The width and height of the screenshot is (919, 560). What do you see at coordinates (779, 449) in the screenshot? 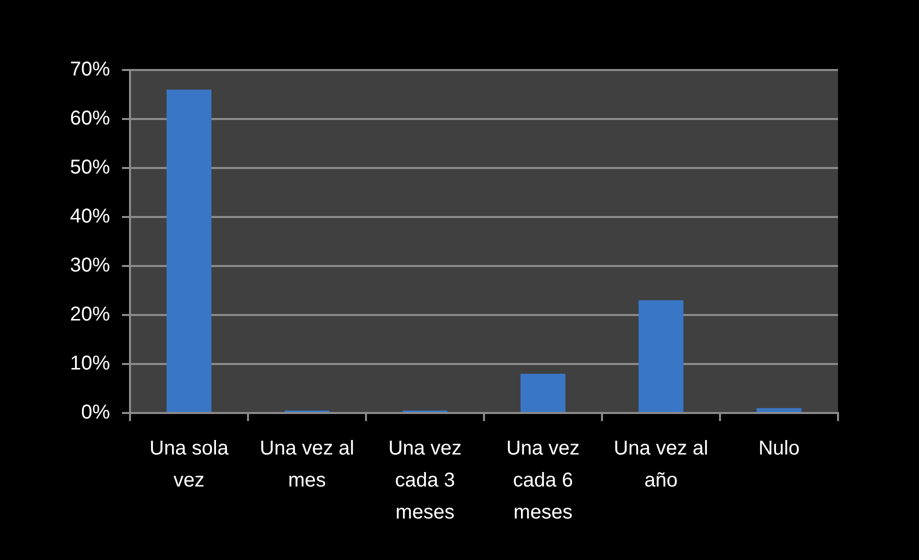
I see `x-tick-label: Nulo` at bounding box center [779, 449].